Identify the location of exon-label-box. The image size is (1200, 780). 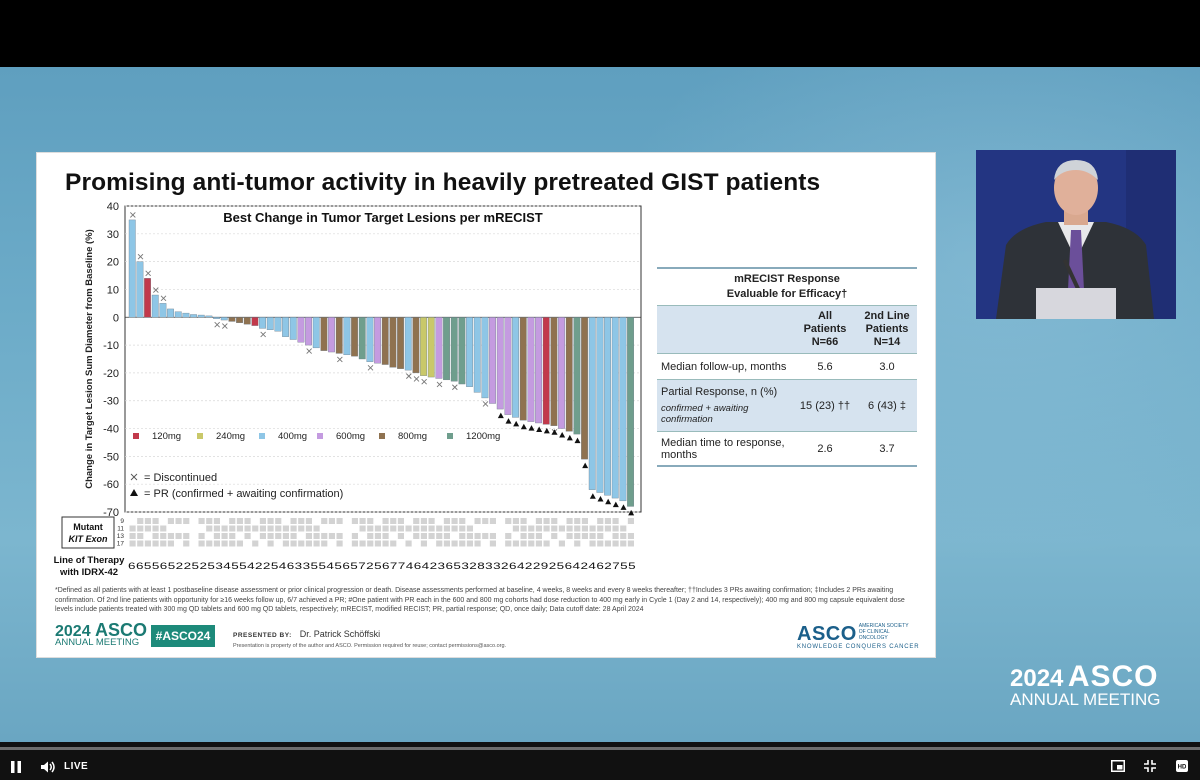
(88, 532).